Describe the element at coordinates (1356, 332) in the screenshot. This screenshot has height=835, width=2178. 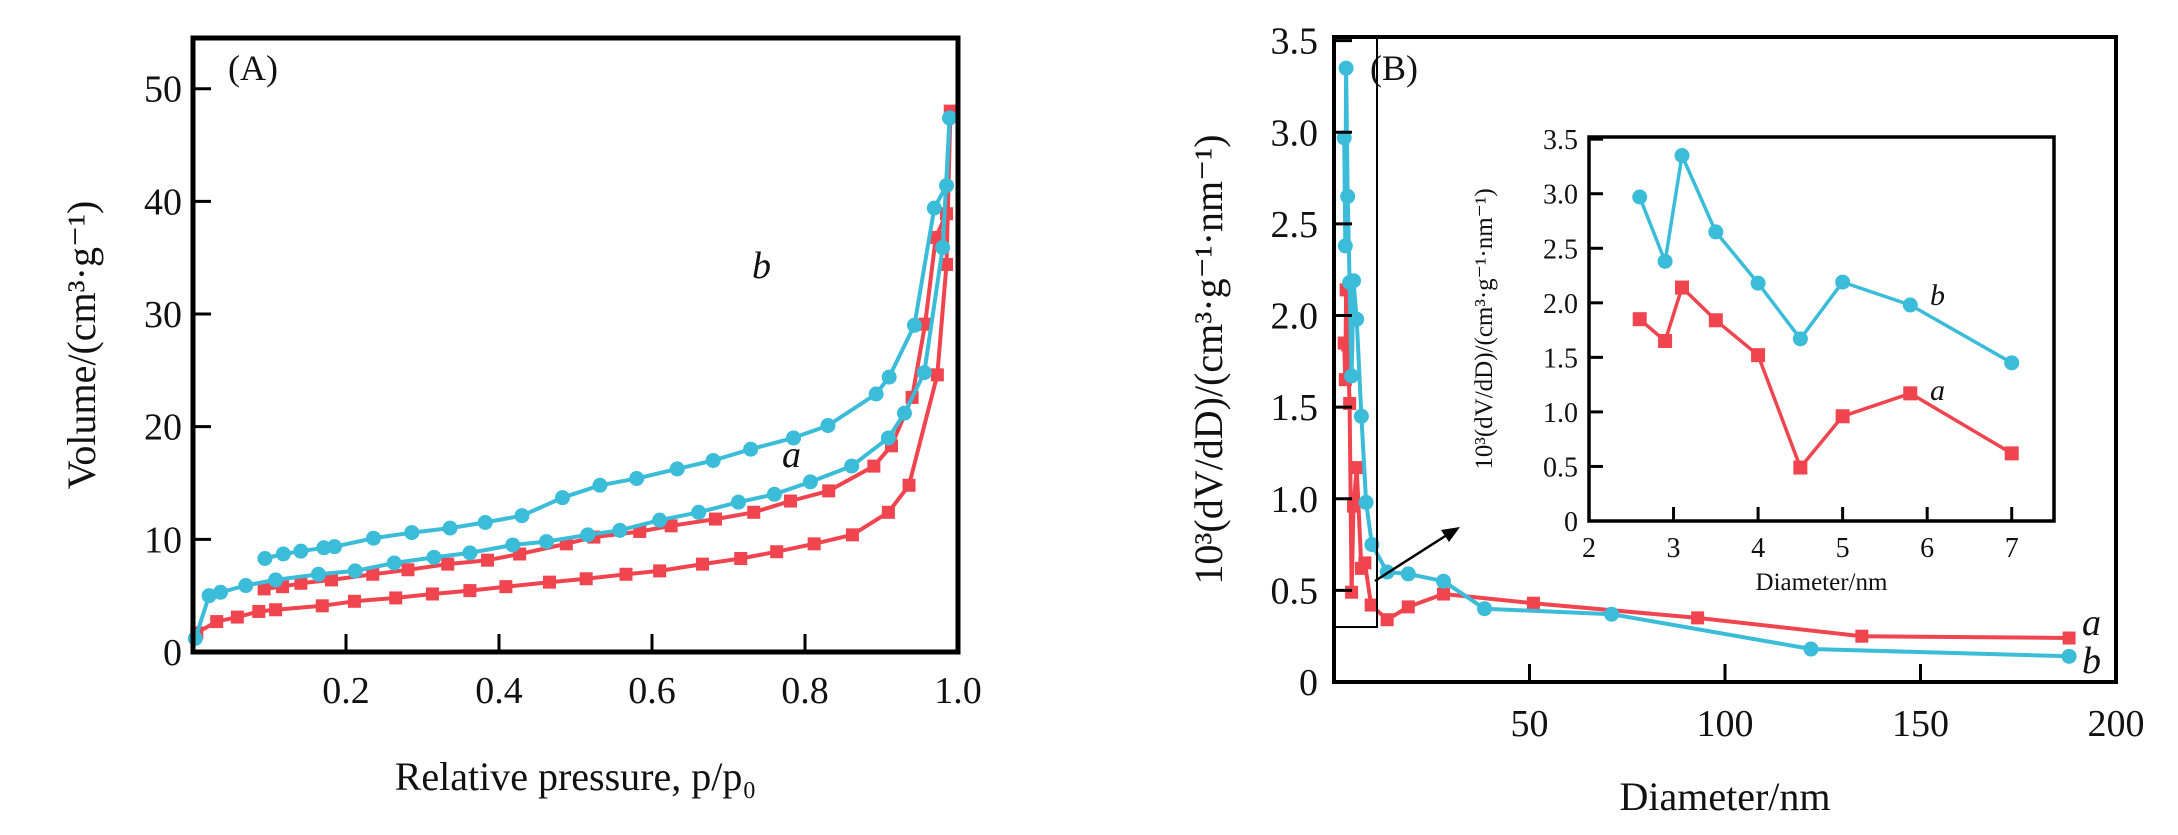
I see `zoom-region-box` at that location.